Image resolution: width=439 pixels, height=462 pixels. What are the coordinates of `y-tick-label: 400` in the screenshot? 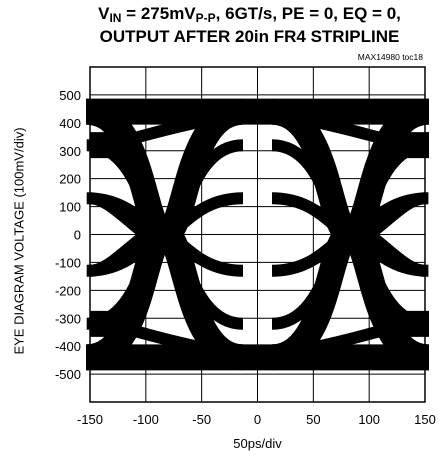 It's located at (70, 123).